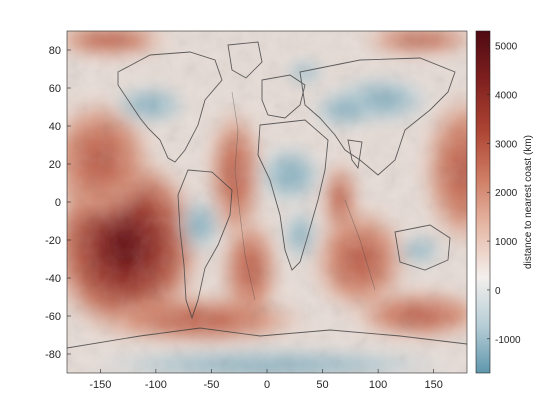 The image size is (560, 420). What do you see at coordinates (378, 385) in the screenshot?
I see `x-tick-label: 100` at bounding box center [378, 385].